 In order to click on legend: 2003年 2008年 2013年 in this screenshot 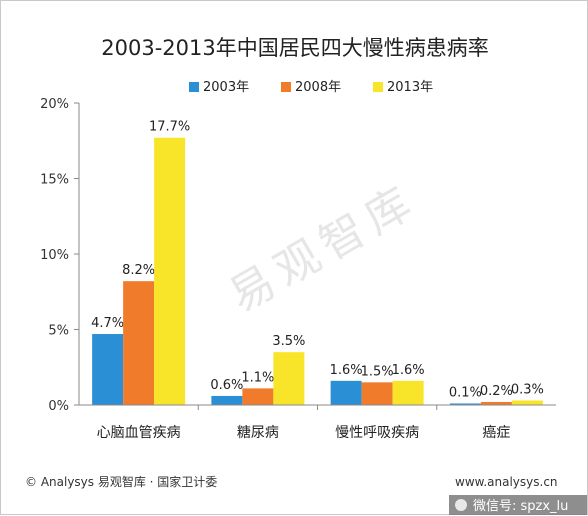, I will do `click(311, 87)`.